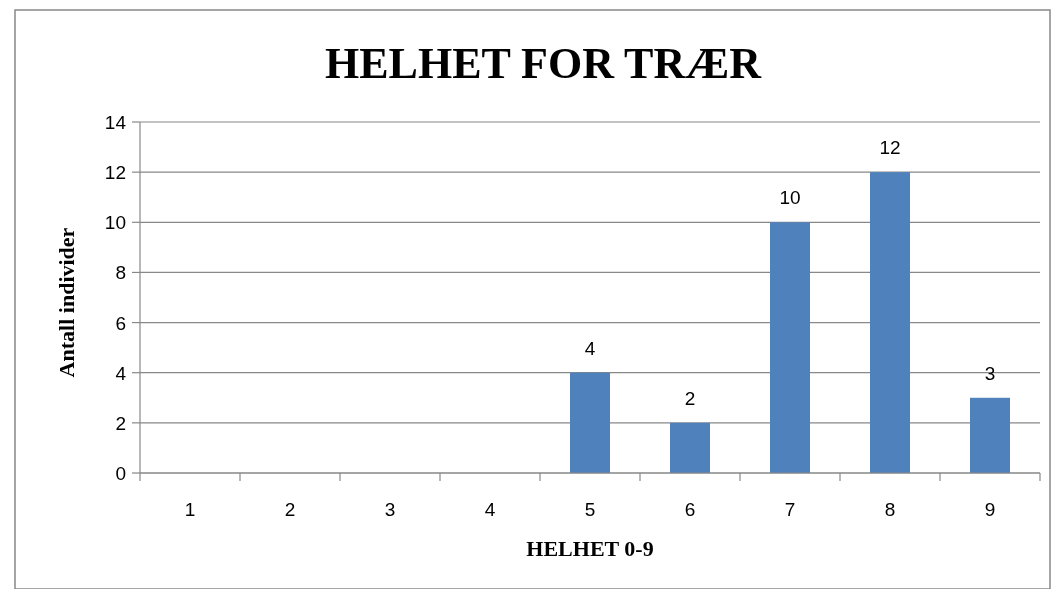 The image size is (1054, 589). Describe the element at coordinates (890, 148) in the screenshot. I see `data-label: 12` at that location.